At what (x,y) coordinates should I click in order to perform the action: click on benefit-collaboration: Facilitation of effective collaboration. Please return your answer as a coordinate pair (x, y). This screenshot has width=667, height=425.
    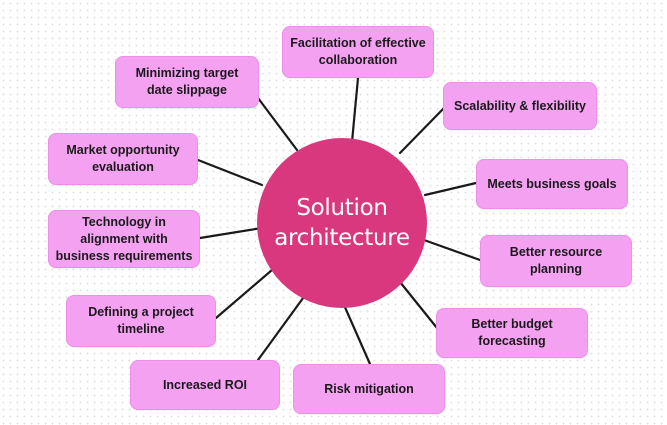
    Looking at the image, I should click on (358, 52).